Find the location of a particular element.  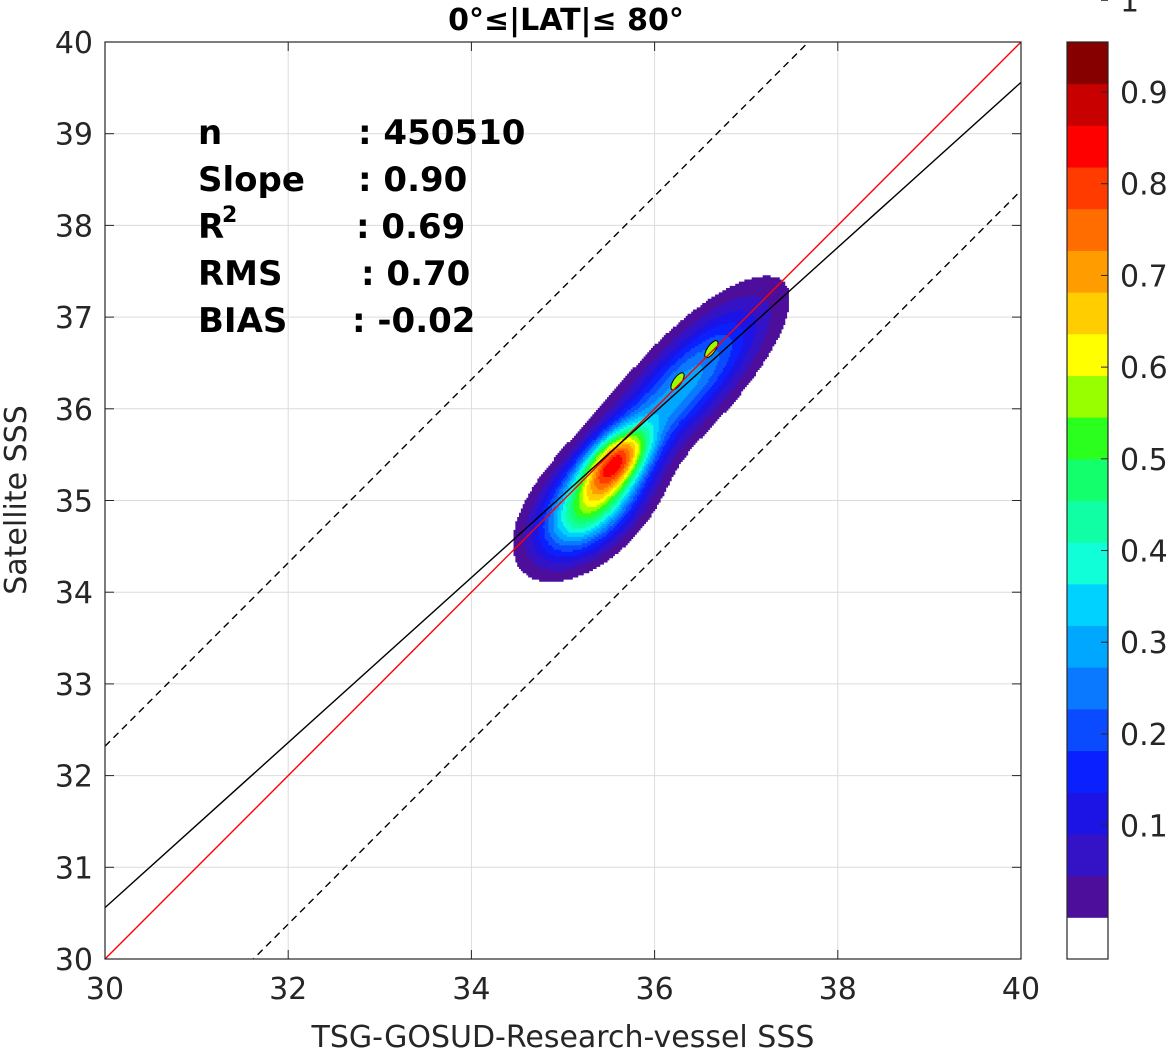

stat-value: : 450510 is located at coordinates (441, 133).